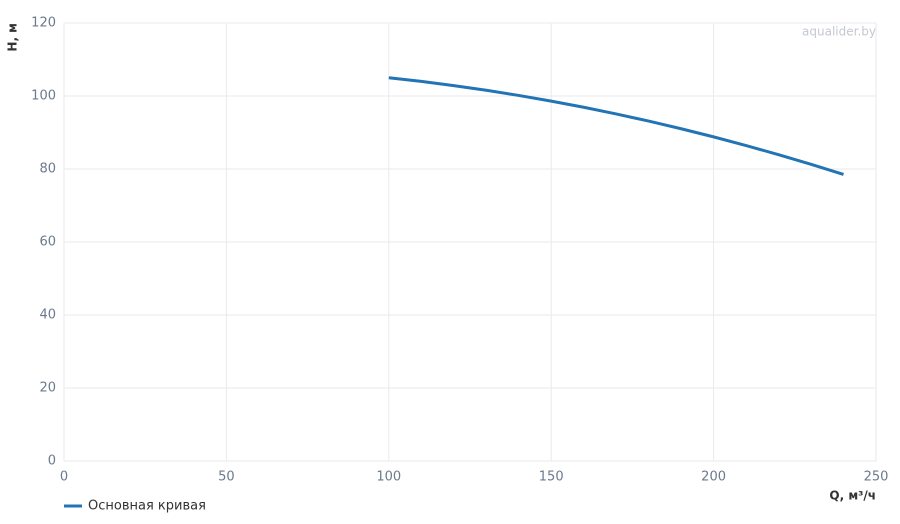 Image resolution: width=900 pixels, height=524 pixels. What do you see at coordinates (13, 37) in the screenshot?
I see `y-axis-label: H, м` at bounding box center [13, 37].